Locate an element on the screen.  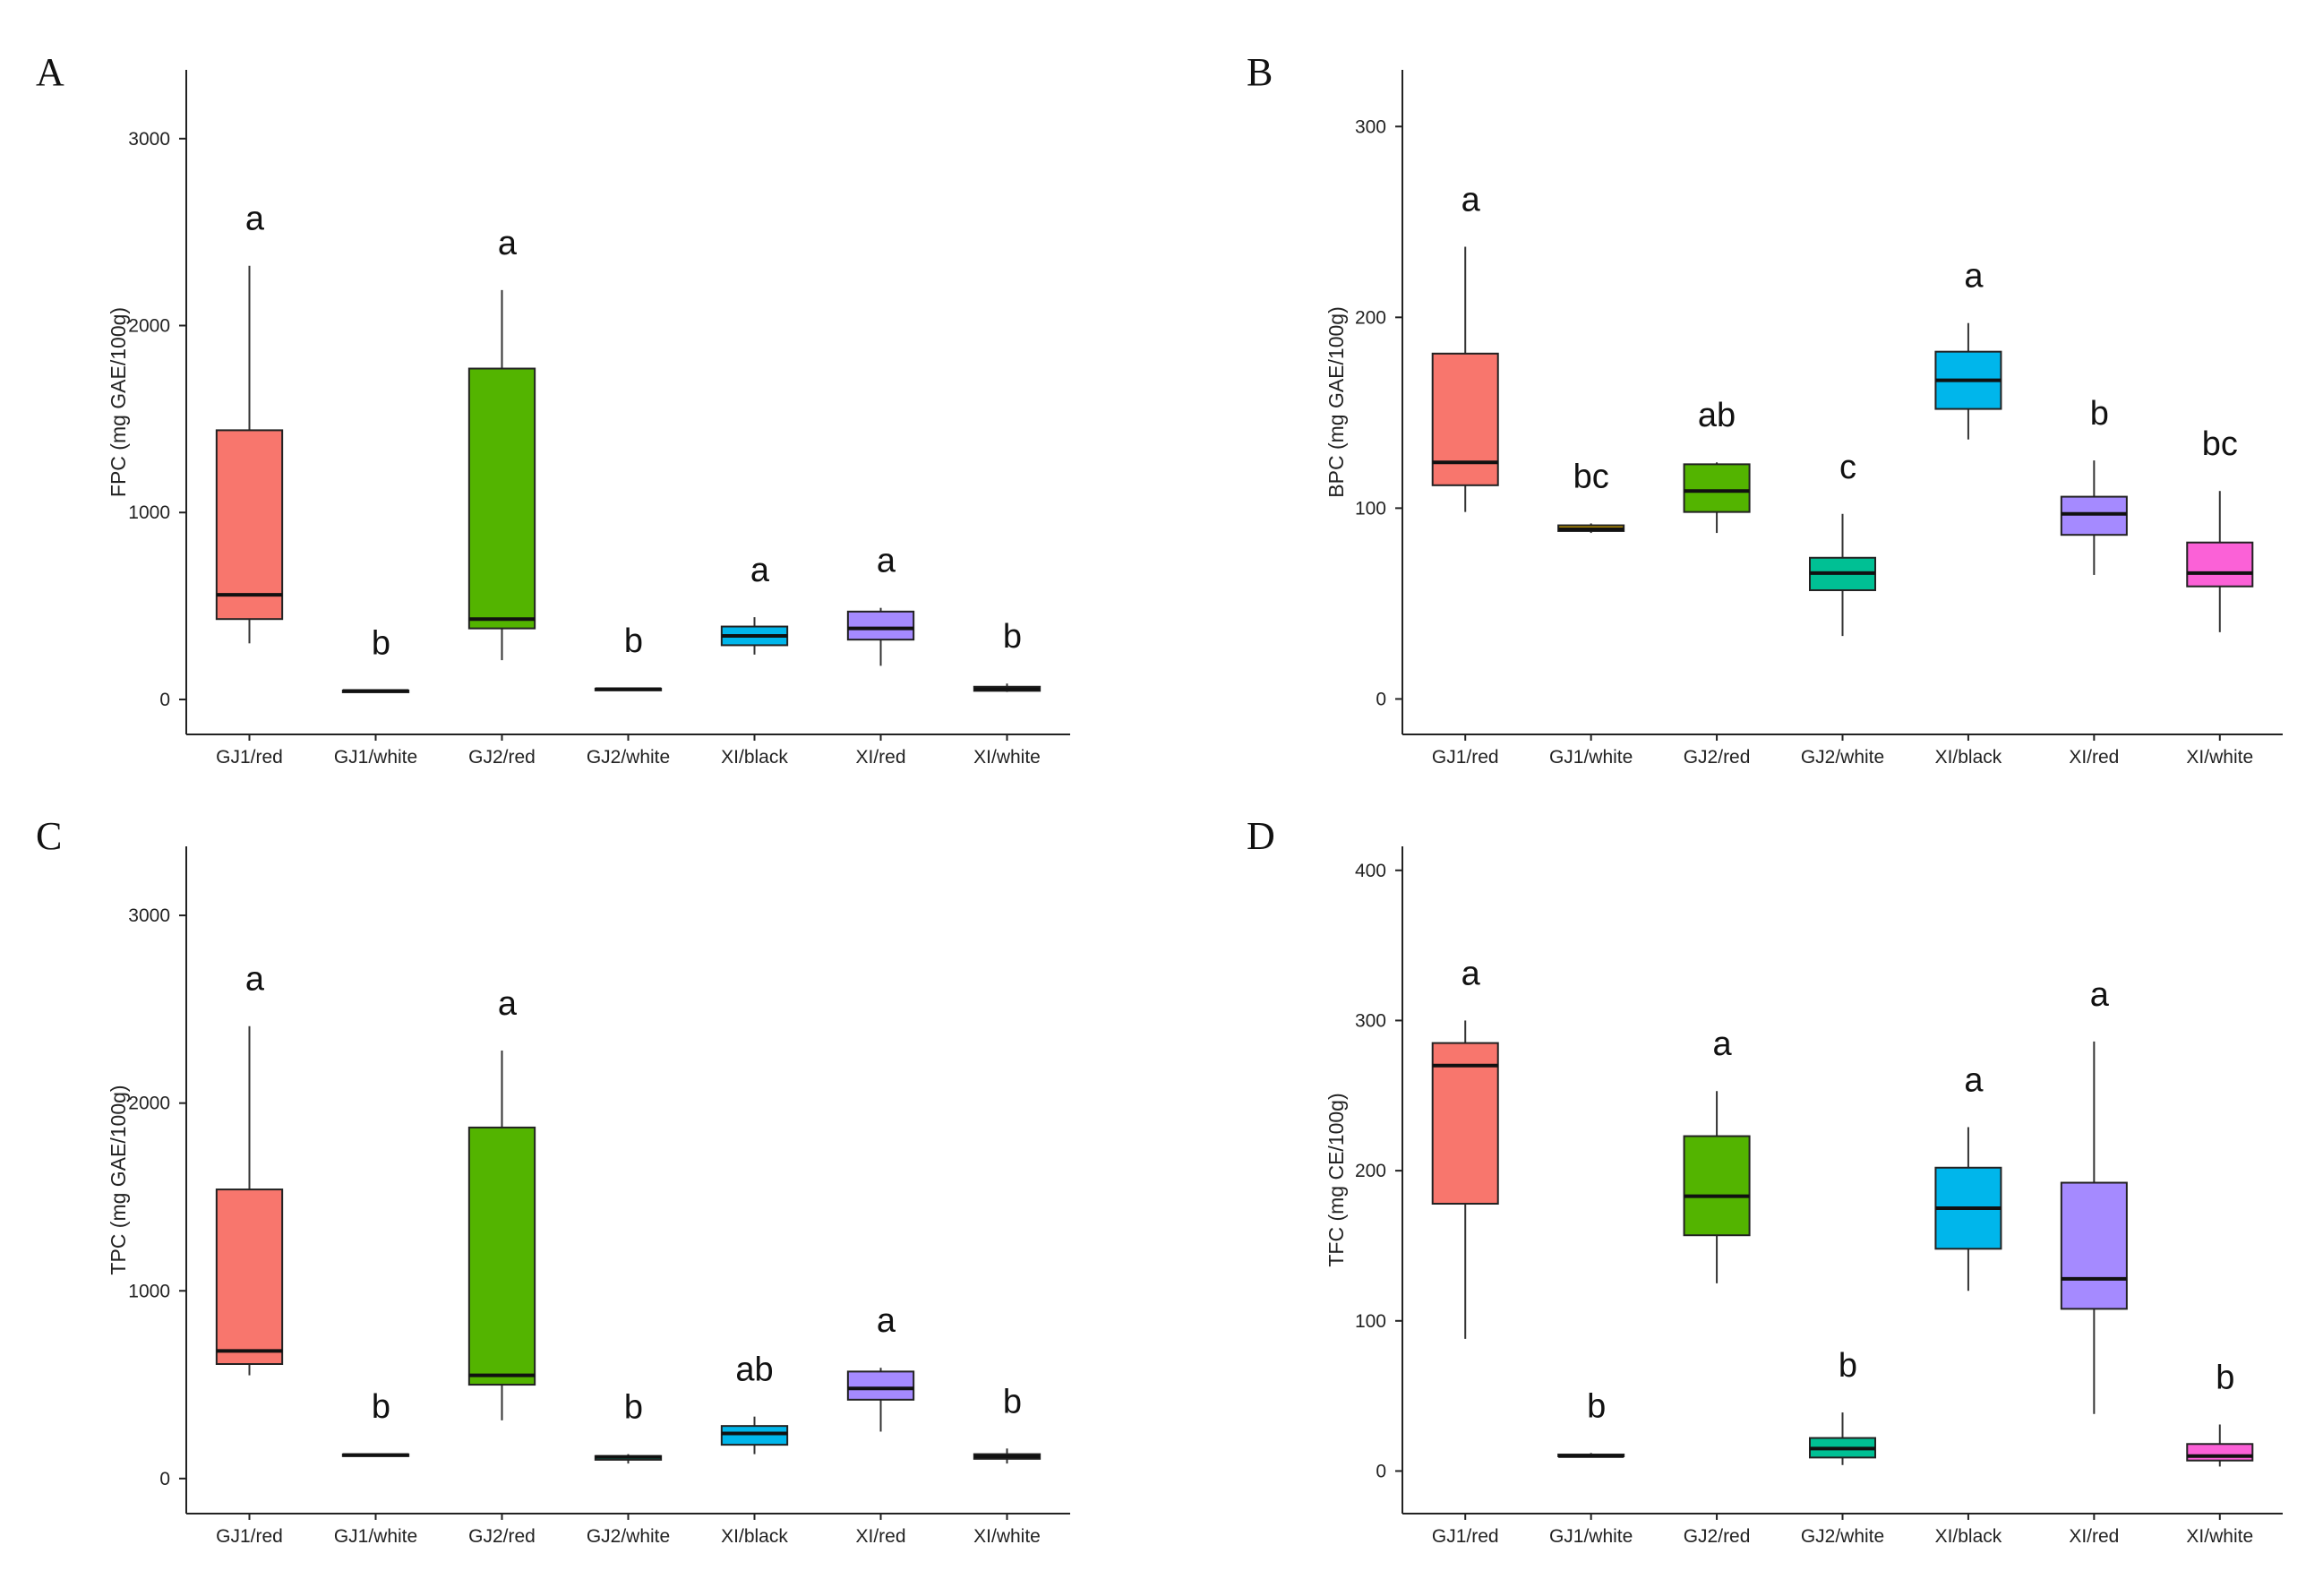
y-tick-label: 400 is located at coordinates (1370, 871).